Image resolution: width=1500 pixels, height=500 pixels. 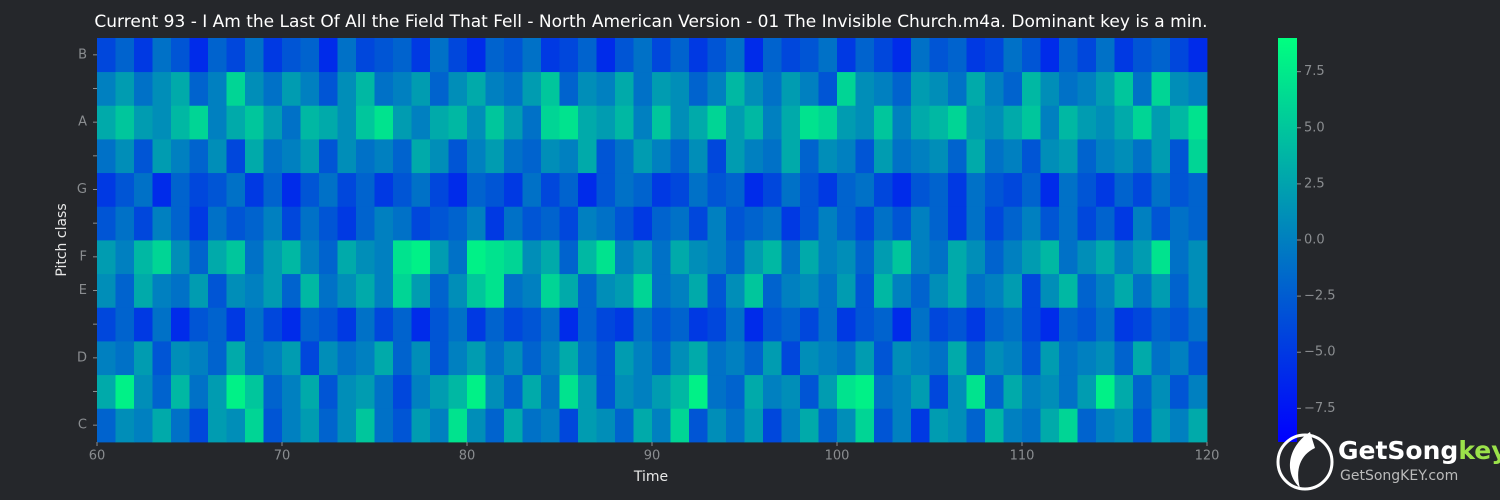 I want to click on x-tick-label: 120, so click(x=1207, y=456).